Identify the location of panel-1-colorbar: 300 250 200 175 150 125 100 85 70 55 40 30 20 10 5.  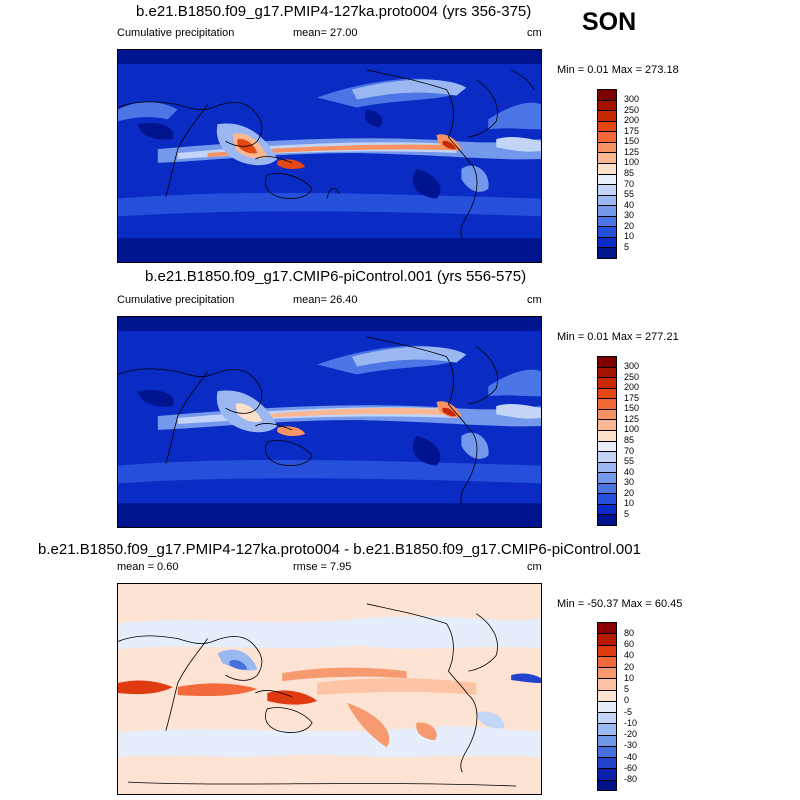
(618, 174).